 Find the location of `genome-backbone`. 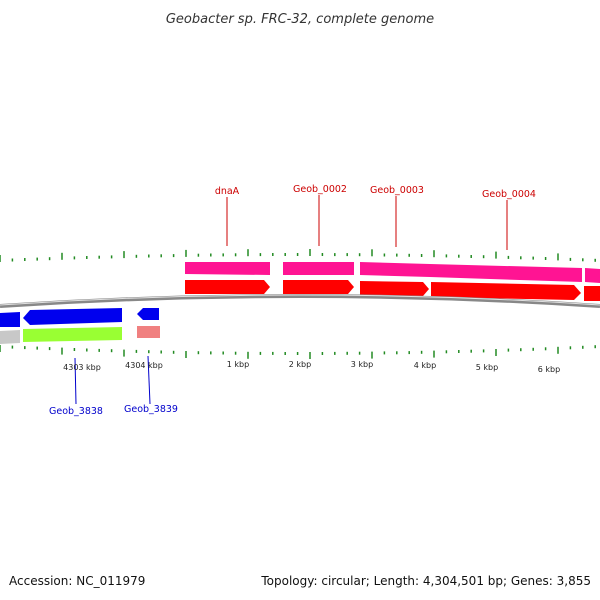

genome-backbone is located at coordinates (300, 301).